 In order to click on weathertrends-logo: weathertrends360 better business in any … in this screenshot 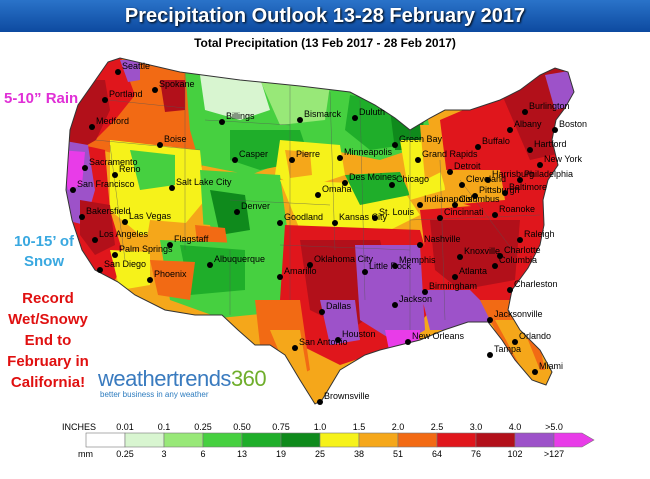, I will do `click(182, 382)`.